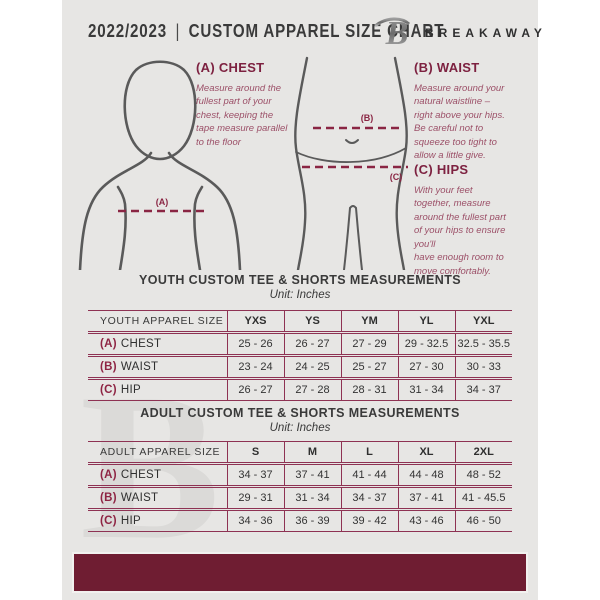 The image size is (600, 600). I want to click on youth-size-col-ym: YM, so click(369, 321).